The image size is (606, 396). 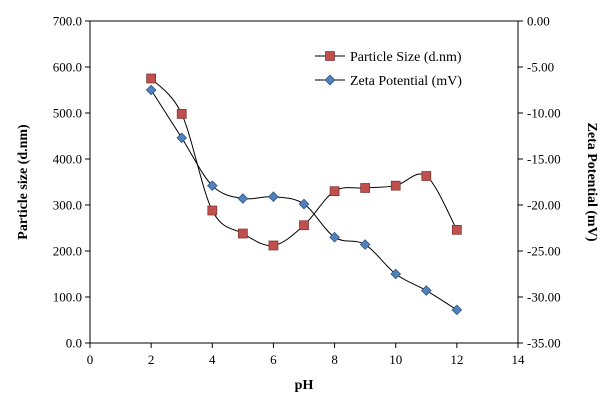 I want to click on x-tick-label: 6, so click(x=273, y=359).